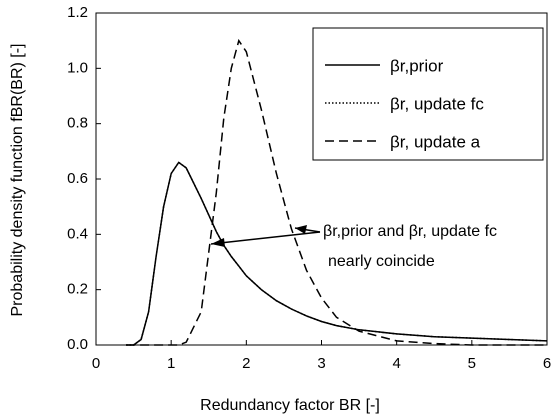 Image resolution: width=553 pixels, height=419 pixels. What do you see at coordinates (171, 363) in the screenshot?
I see `x-tick-label: 1` at bounding box center [171, 363].